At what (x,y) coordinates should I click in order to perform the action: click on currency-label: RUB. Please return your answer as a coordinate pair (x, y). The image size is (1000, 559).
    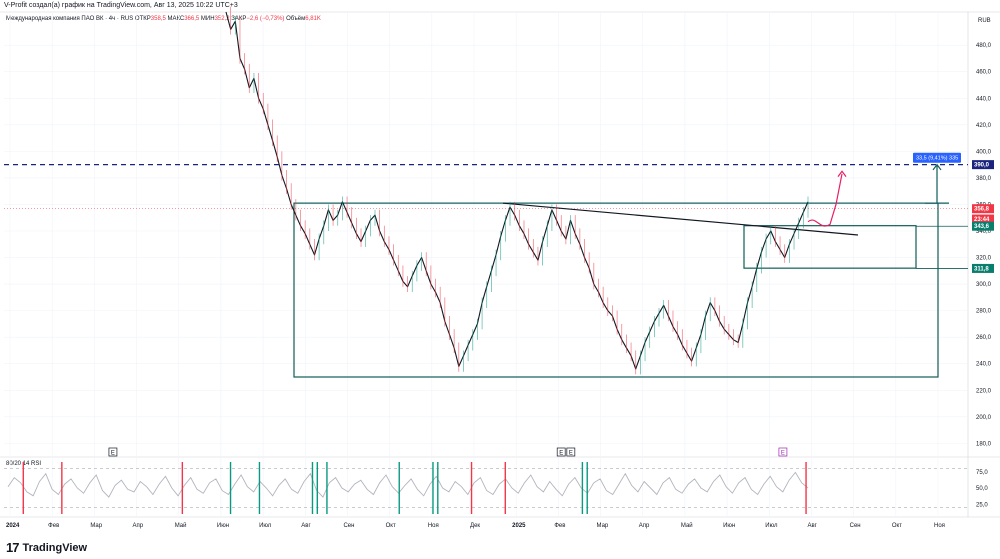
    Looking at the image, I should click on (984, 21).